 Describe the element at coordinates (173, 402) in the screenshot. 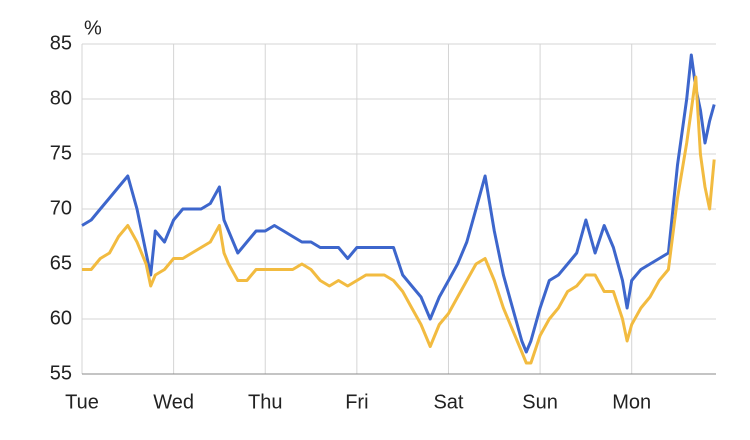

I see `x-tick-label: Wed` at that location.